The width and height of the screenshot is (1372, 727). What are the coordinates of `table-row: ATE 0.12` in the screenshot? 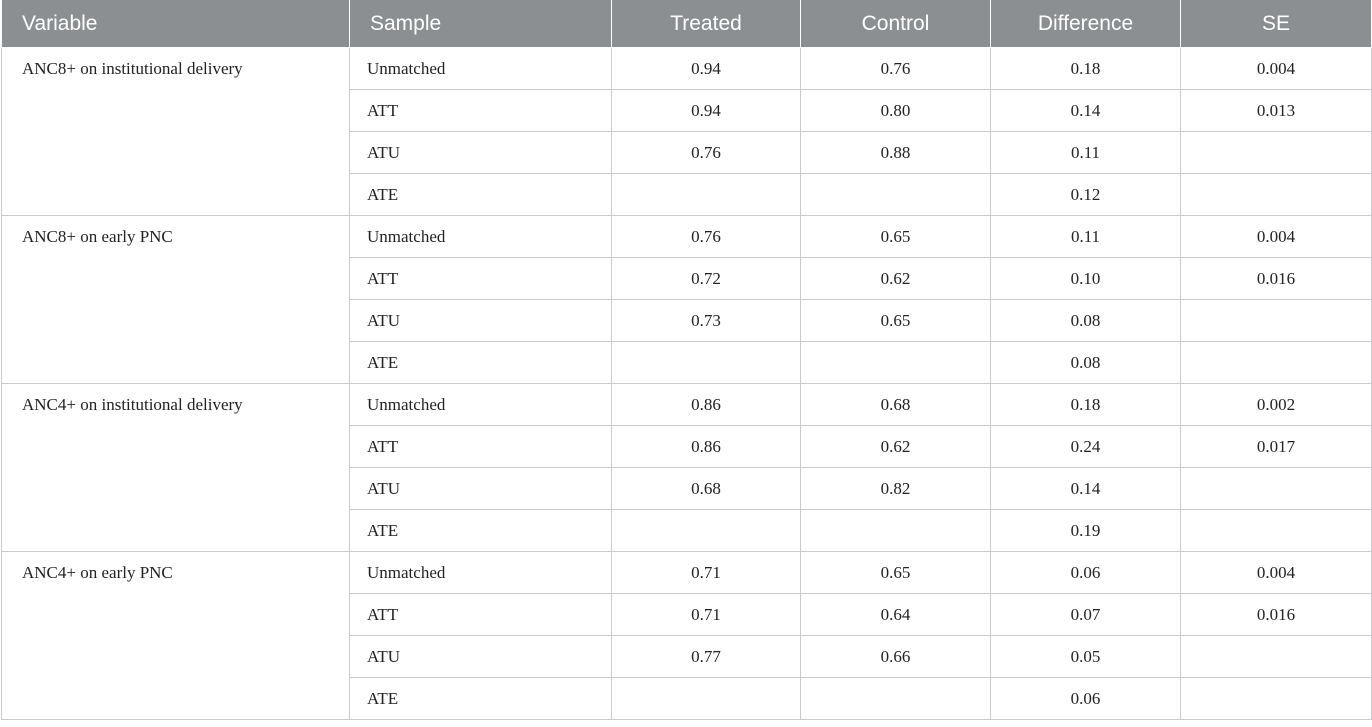 It's located at (687, 194).